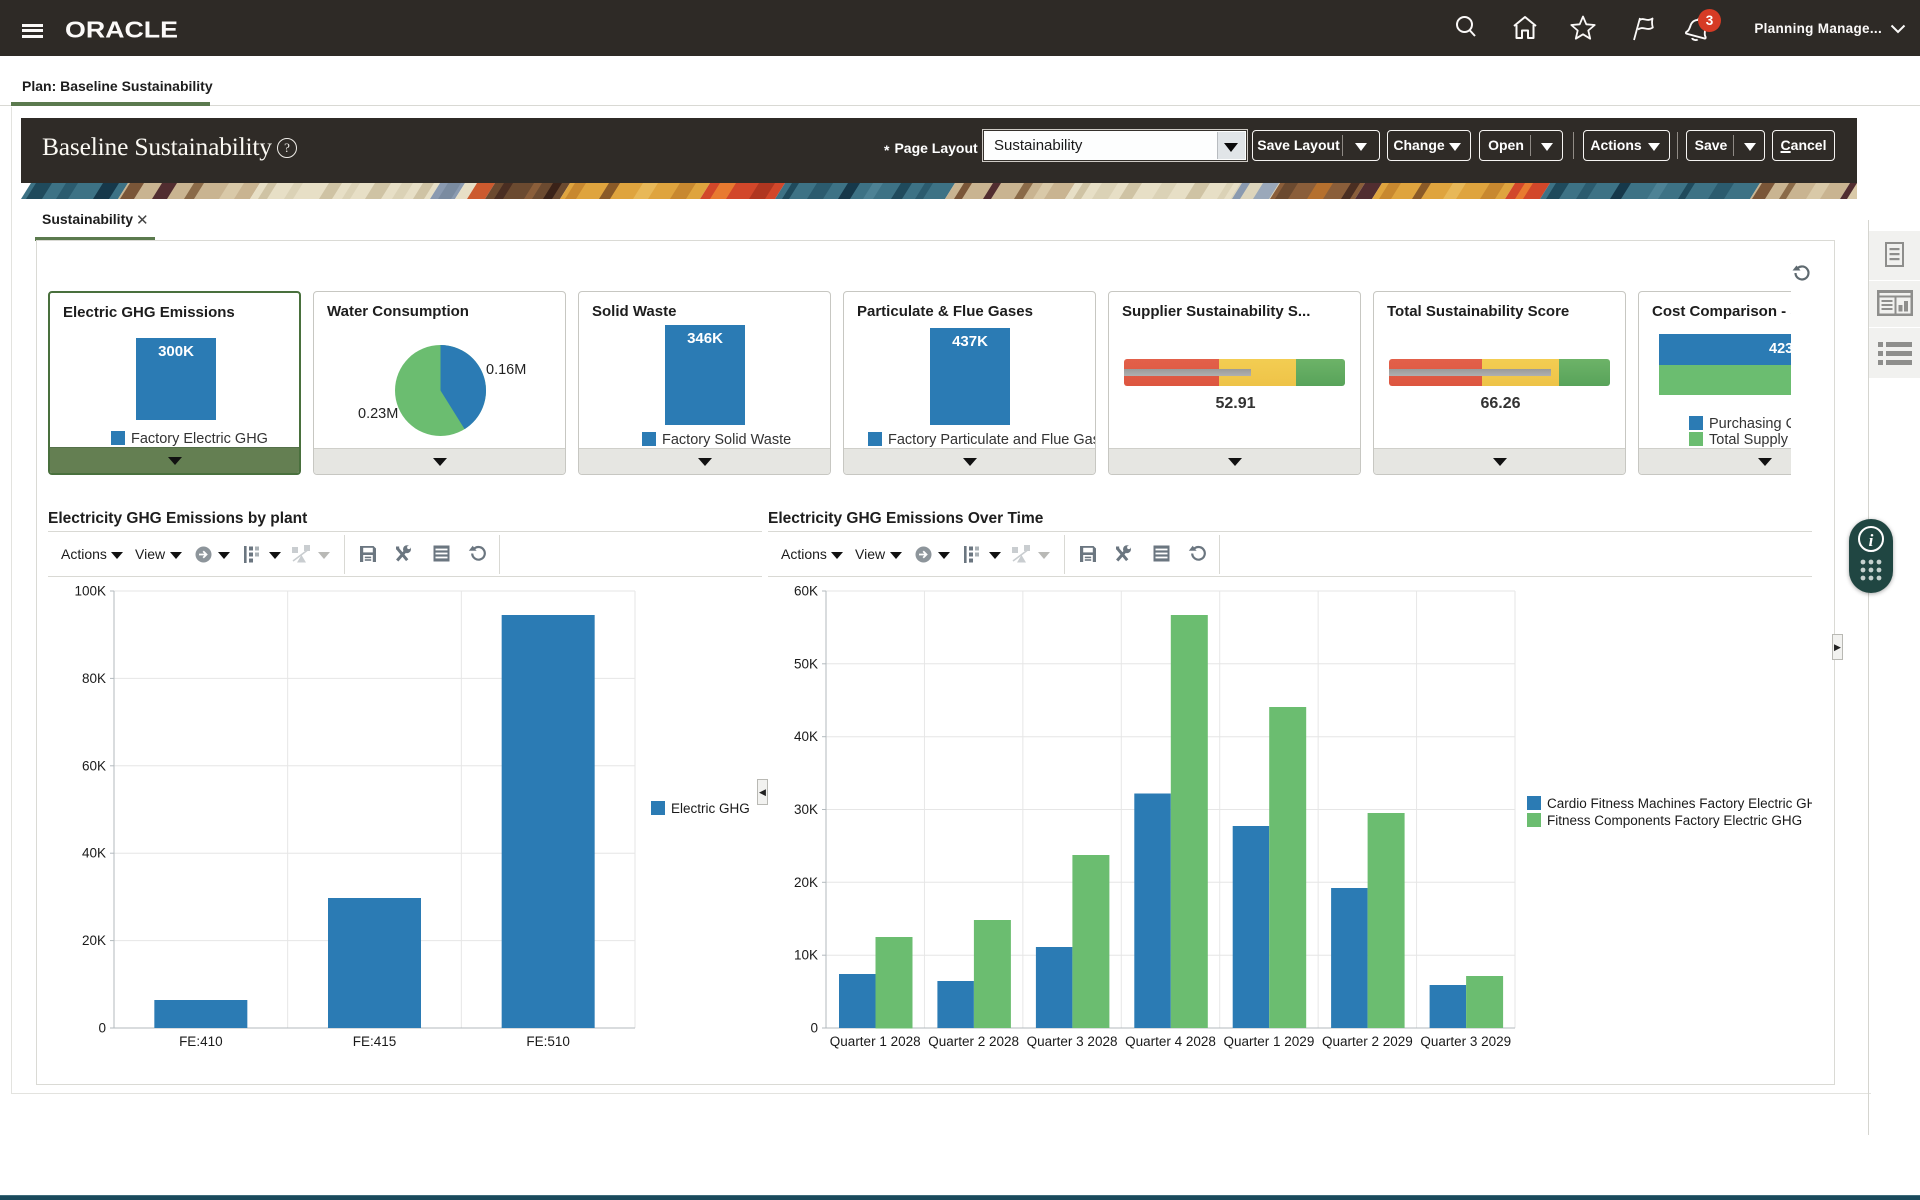 The image size is (1920, 1200). What do you see at coordinates (1465, 1041) in the screenshot?
I see `svg-text: Quarter 3 2029` at bounding box center [1465, 1041].